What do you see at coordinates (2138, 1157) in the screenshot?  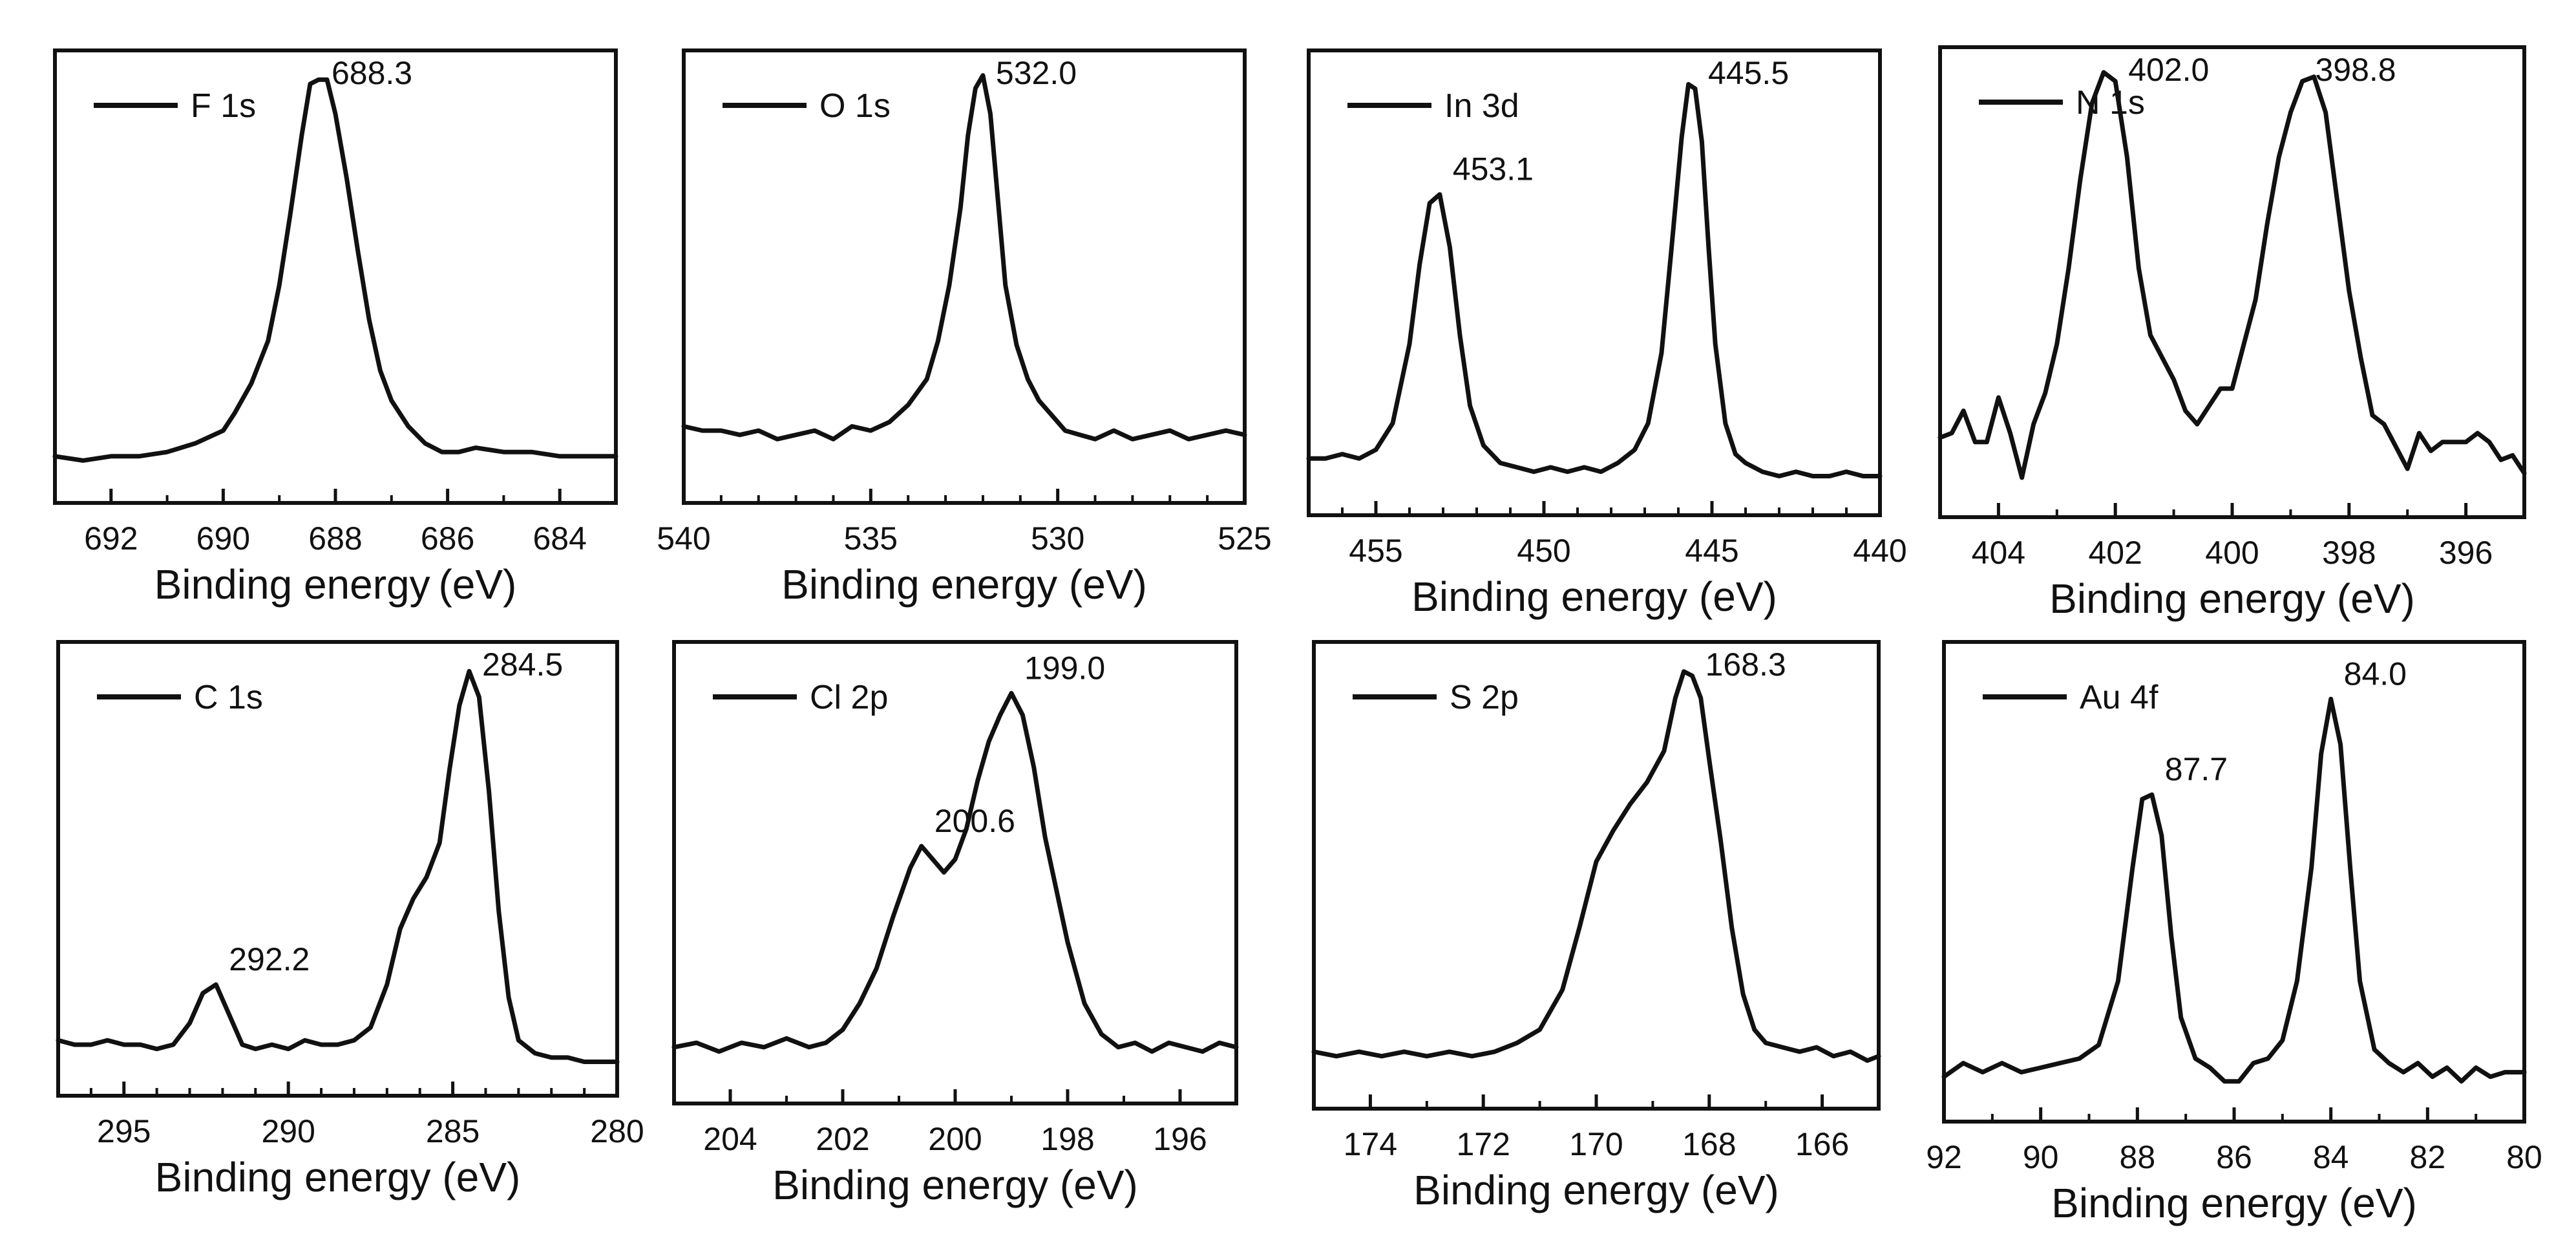 I see `chart-8-tick-label: 88` at bounding box center [2138, 1157].